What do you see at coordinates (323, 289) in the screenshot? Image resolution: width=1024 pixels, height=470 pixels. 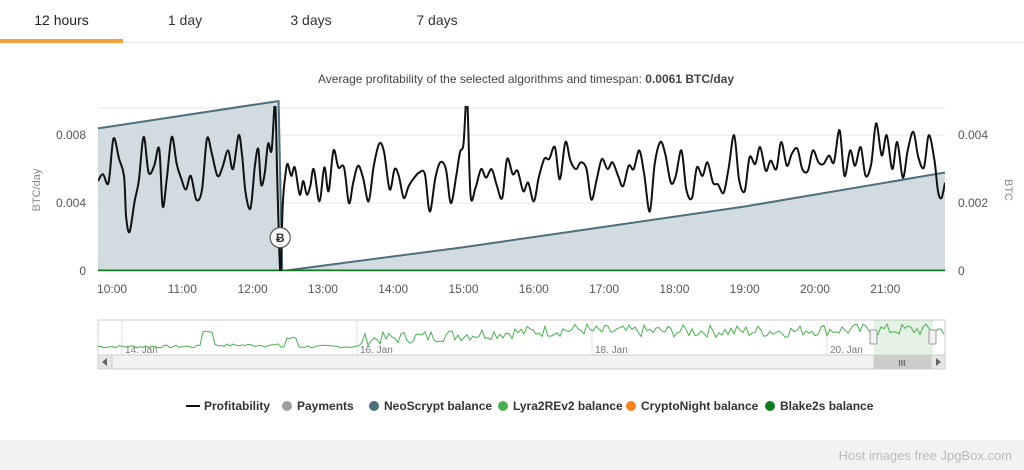 I see `x-tick-label: 13:00` at bounding box center [323, 289].